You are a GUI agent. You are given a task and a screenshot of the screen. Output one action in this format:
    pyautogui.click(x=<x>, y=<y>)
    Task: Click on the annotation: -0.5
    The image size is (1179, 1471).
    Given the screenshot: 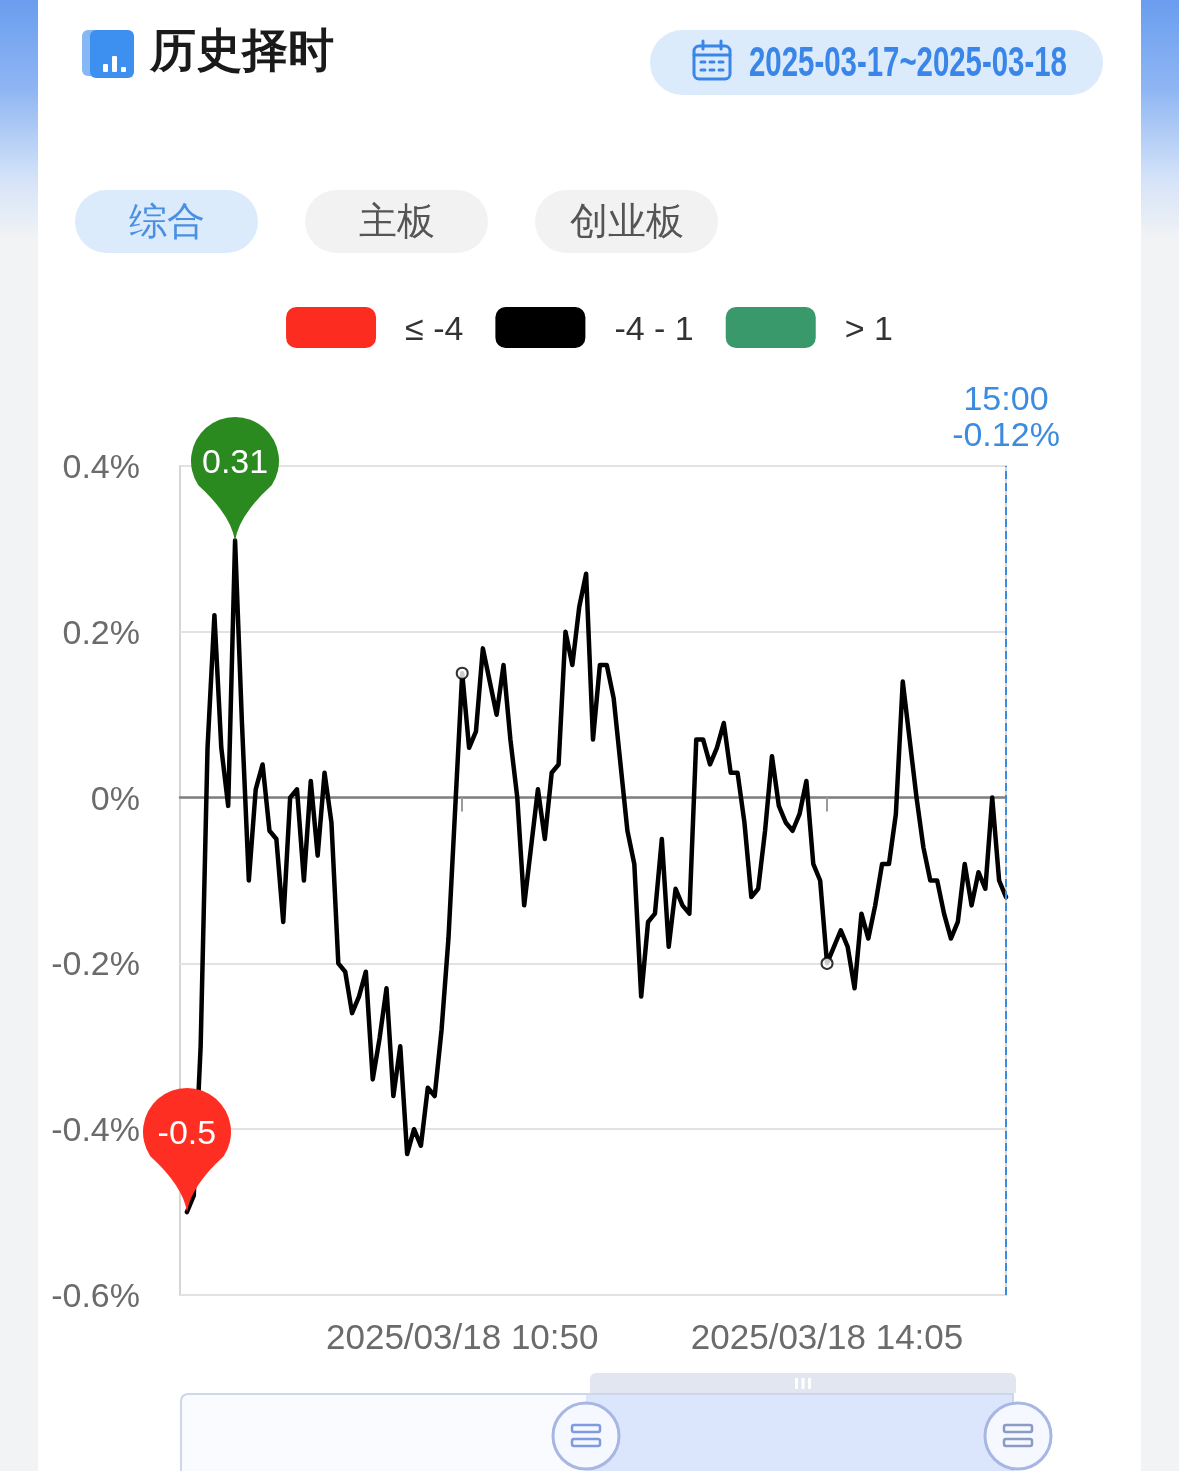 What is the action you would take?
    pyautogui.click(x=187, y=1132)
    